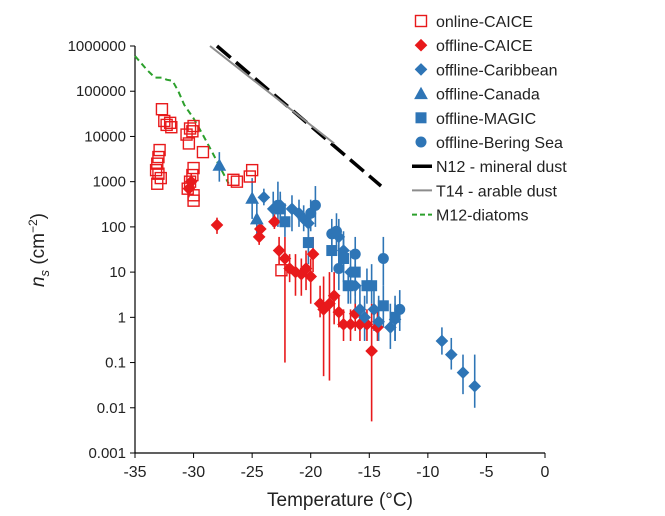  Describe the element at coordinates (134, 472) in the screenshot. I see `x-tick-label: -35` at that location.